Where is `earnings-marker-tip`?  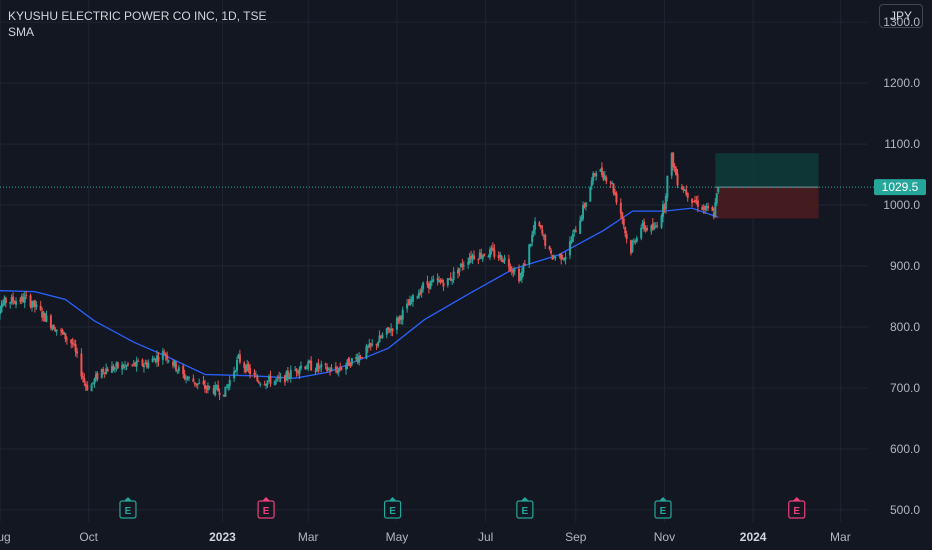 earnings-marker-tip is located at coordinates (266, 499).